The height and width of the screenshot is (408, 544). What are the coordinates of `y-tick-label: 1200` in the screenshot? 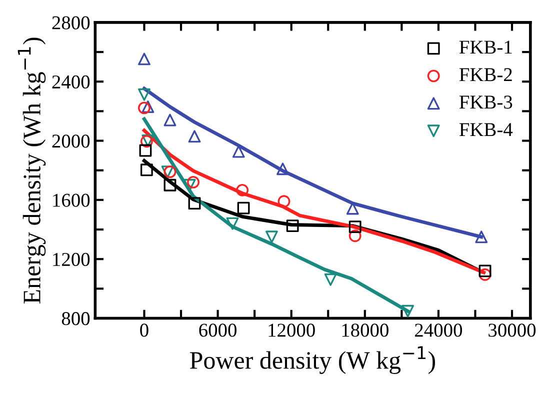 It's located at (71, 259).